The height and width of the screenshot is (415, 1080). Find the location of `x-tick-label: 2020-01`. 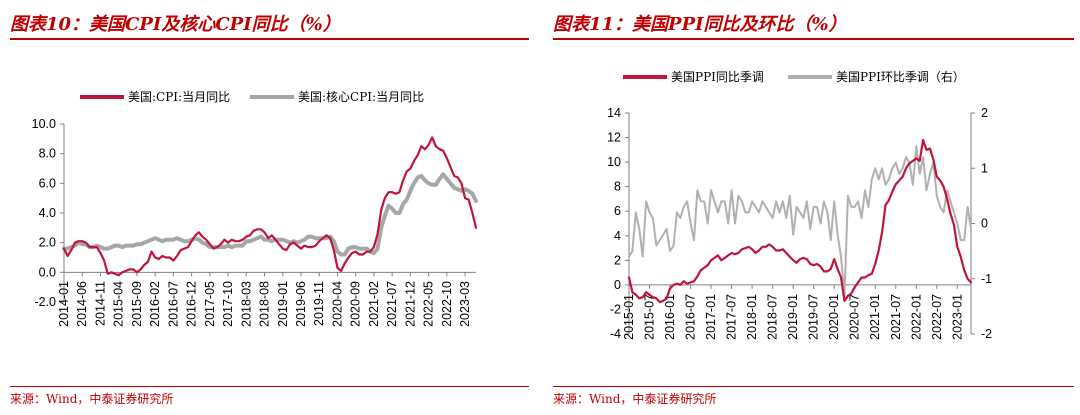

x-tick-label: 2020-01 is located at coordinates (834, 317).